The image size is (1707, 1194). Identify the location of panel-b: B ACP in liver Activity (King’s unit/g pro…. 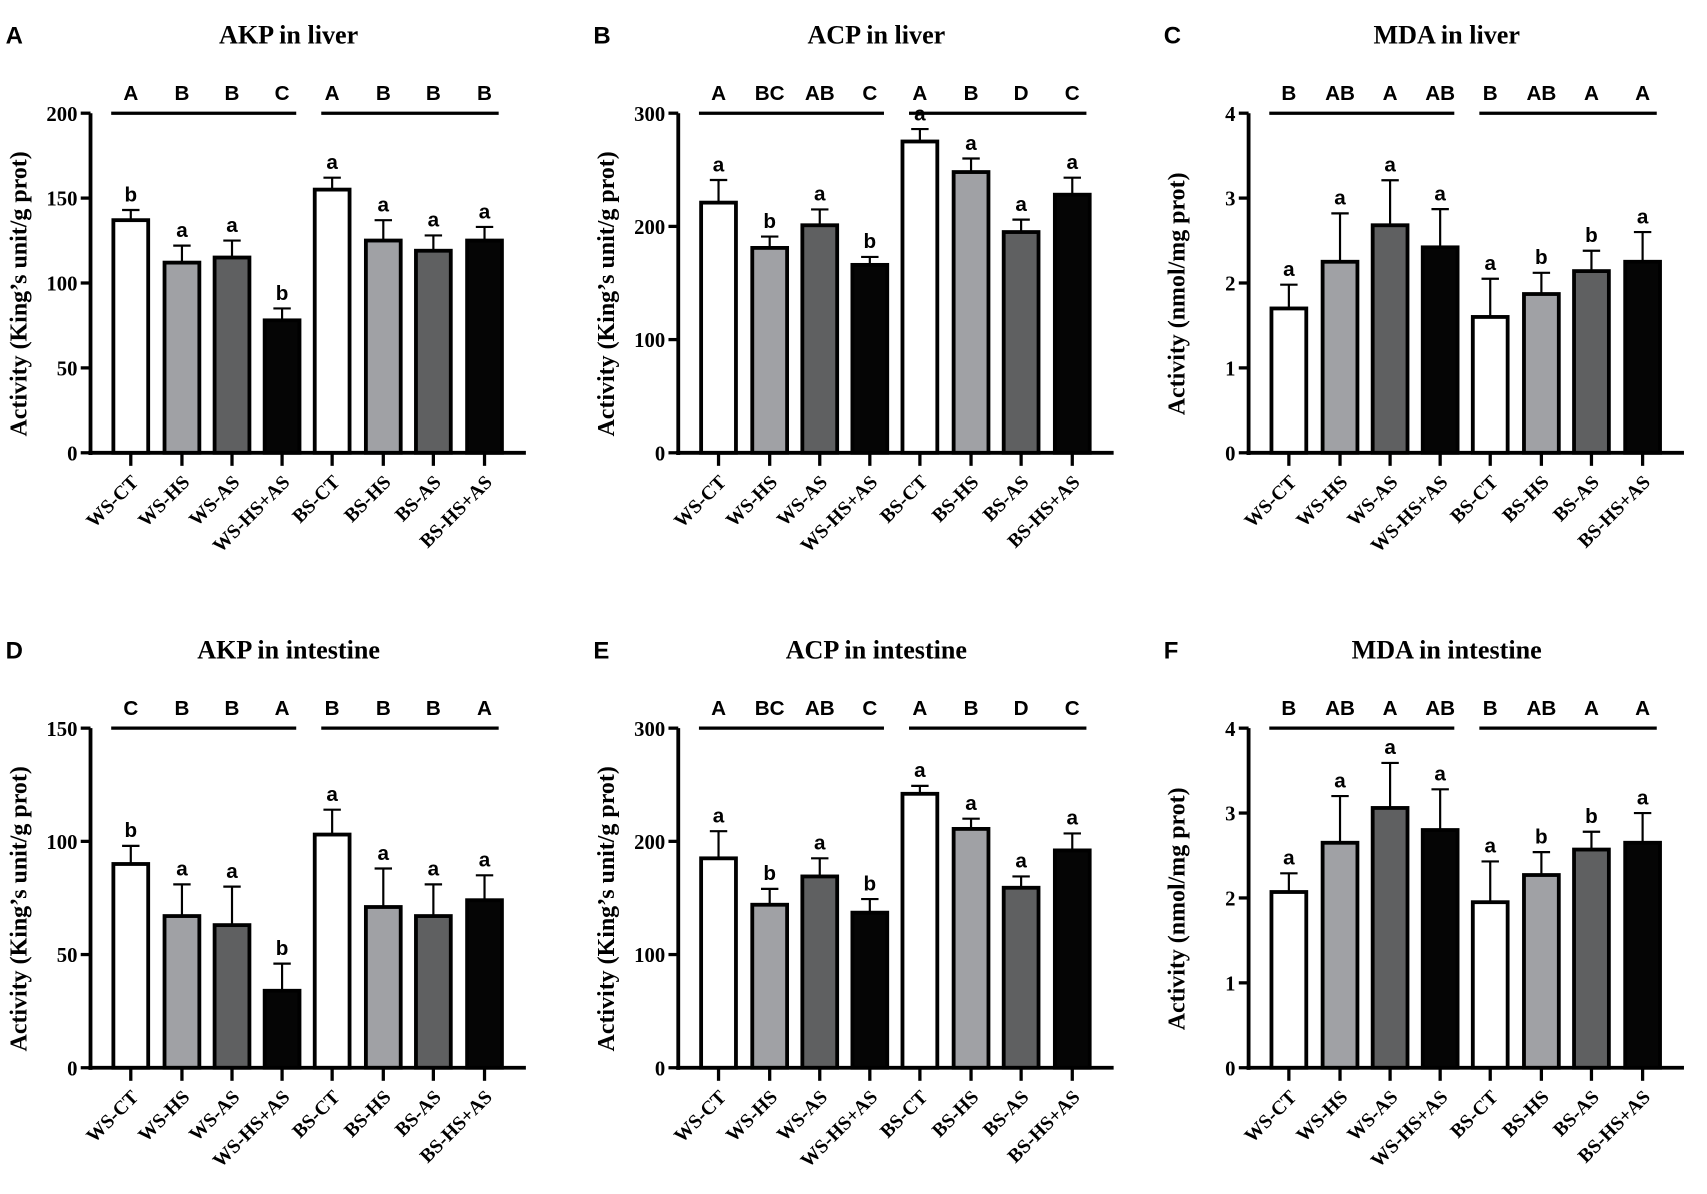
(853, 289).